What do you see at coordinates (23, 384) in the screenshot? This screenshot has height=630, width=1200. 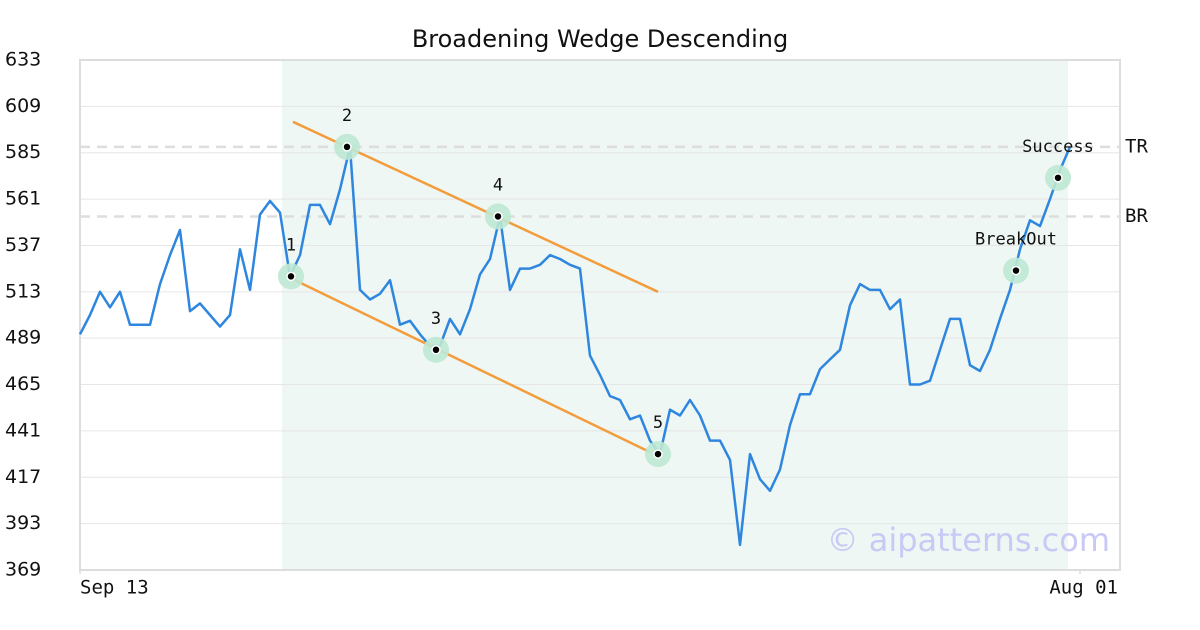 I see `y-tick-label: 465` at bounding box center [23, 384].